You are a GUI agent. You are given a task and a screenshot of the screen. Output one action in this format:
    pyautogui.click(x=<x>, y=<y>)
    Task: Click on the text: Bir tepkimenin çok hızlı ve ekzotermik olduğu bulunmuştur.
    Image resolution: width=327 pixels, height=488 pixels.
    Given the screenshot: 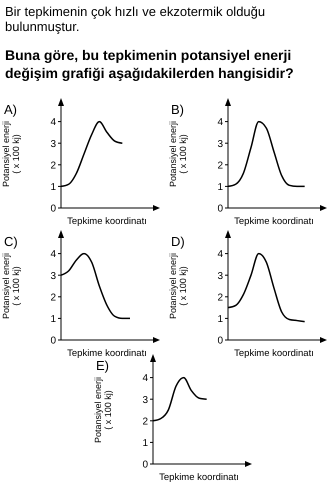 What is the action you would take?
    pyautogui.click(x=135, y=19)
    